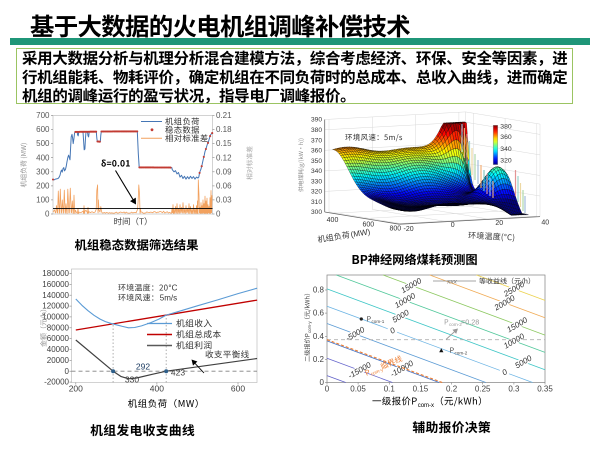 The image size is (600, 450). I want to click on svg-text: 0.4, so click(319, 336).